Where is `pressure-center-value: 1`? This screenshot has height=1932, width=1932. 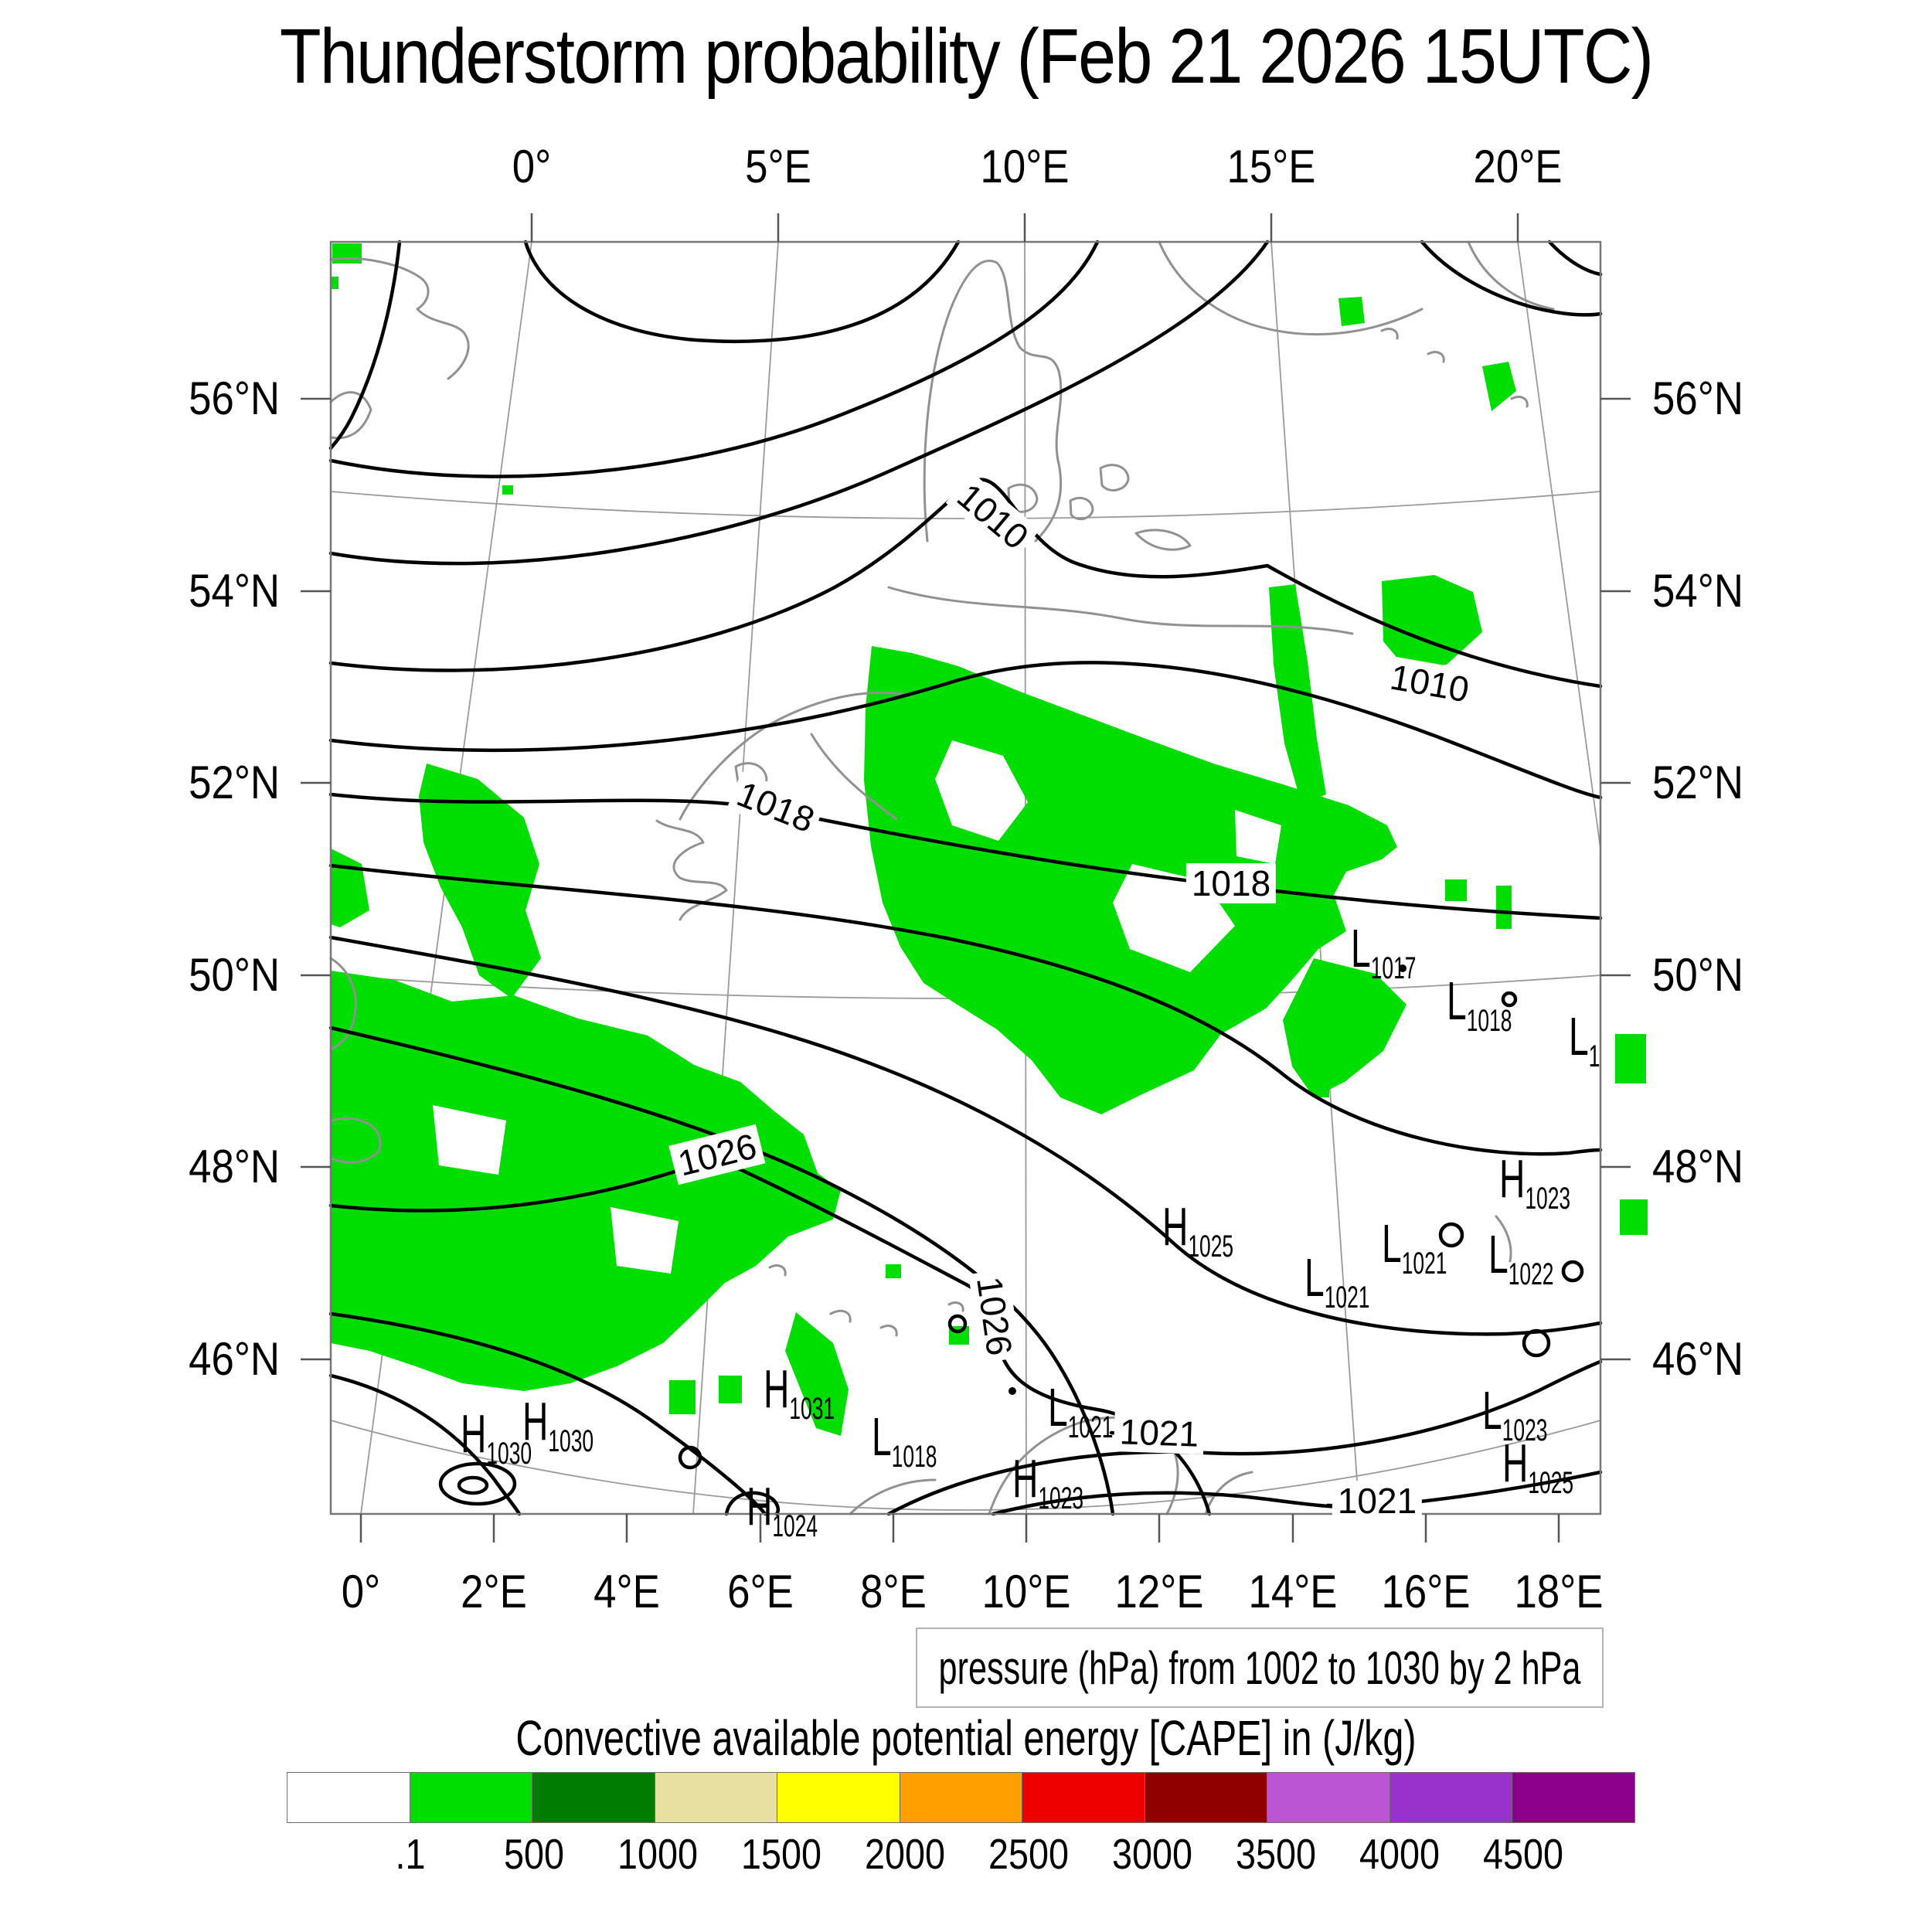 pressure-center-value: 1 is located at coordinates (1594, 1056).